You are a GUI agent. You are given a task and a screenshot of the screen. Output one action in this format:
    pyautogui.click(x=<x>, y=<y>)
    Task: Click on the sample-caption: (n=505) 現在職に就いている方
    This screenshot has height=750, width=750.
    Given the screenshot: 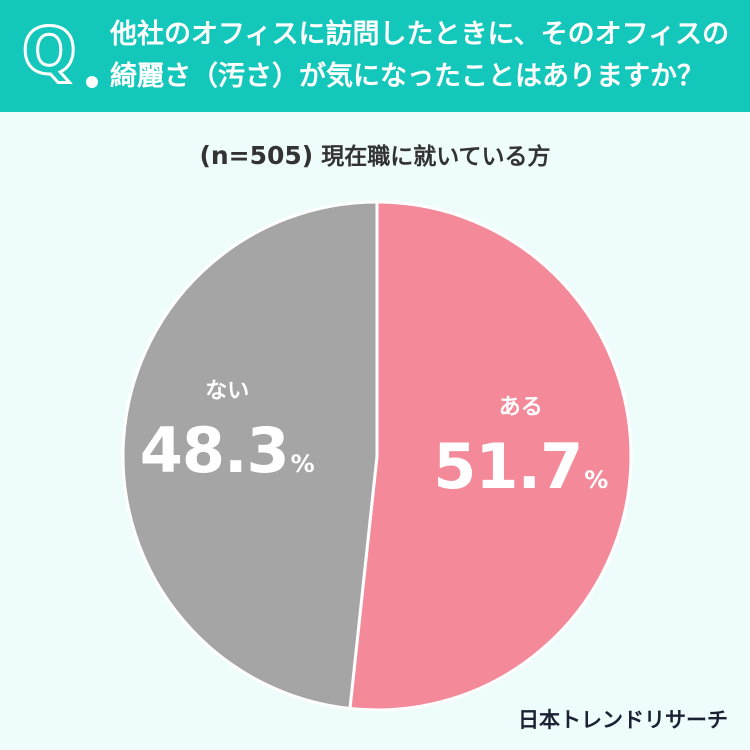 What is the action you would take?
    pyautogui.click(x=375, y=154)
    